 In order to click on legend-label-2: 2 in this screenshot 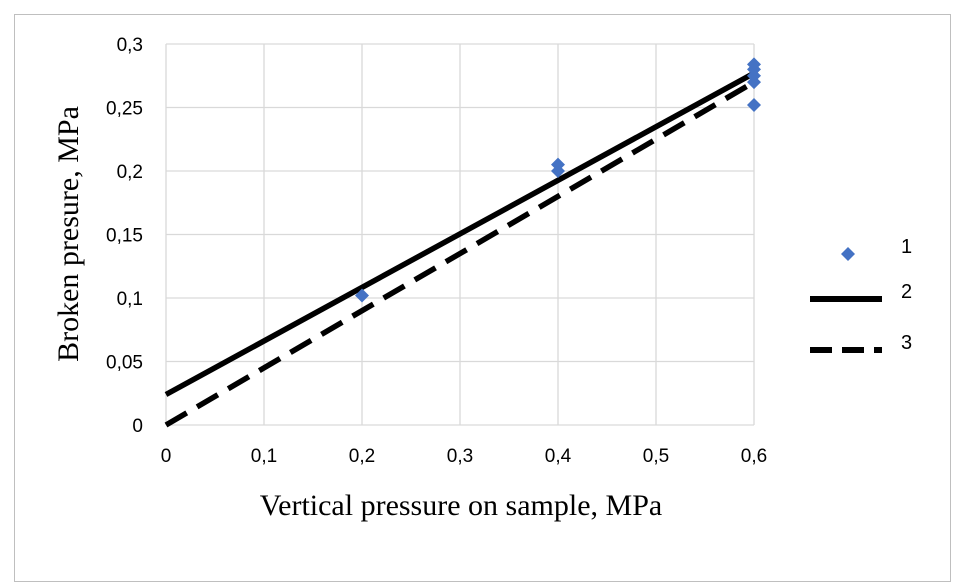, I will do `click(906, 292)`.